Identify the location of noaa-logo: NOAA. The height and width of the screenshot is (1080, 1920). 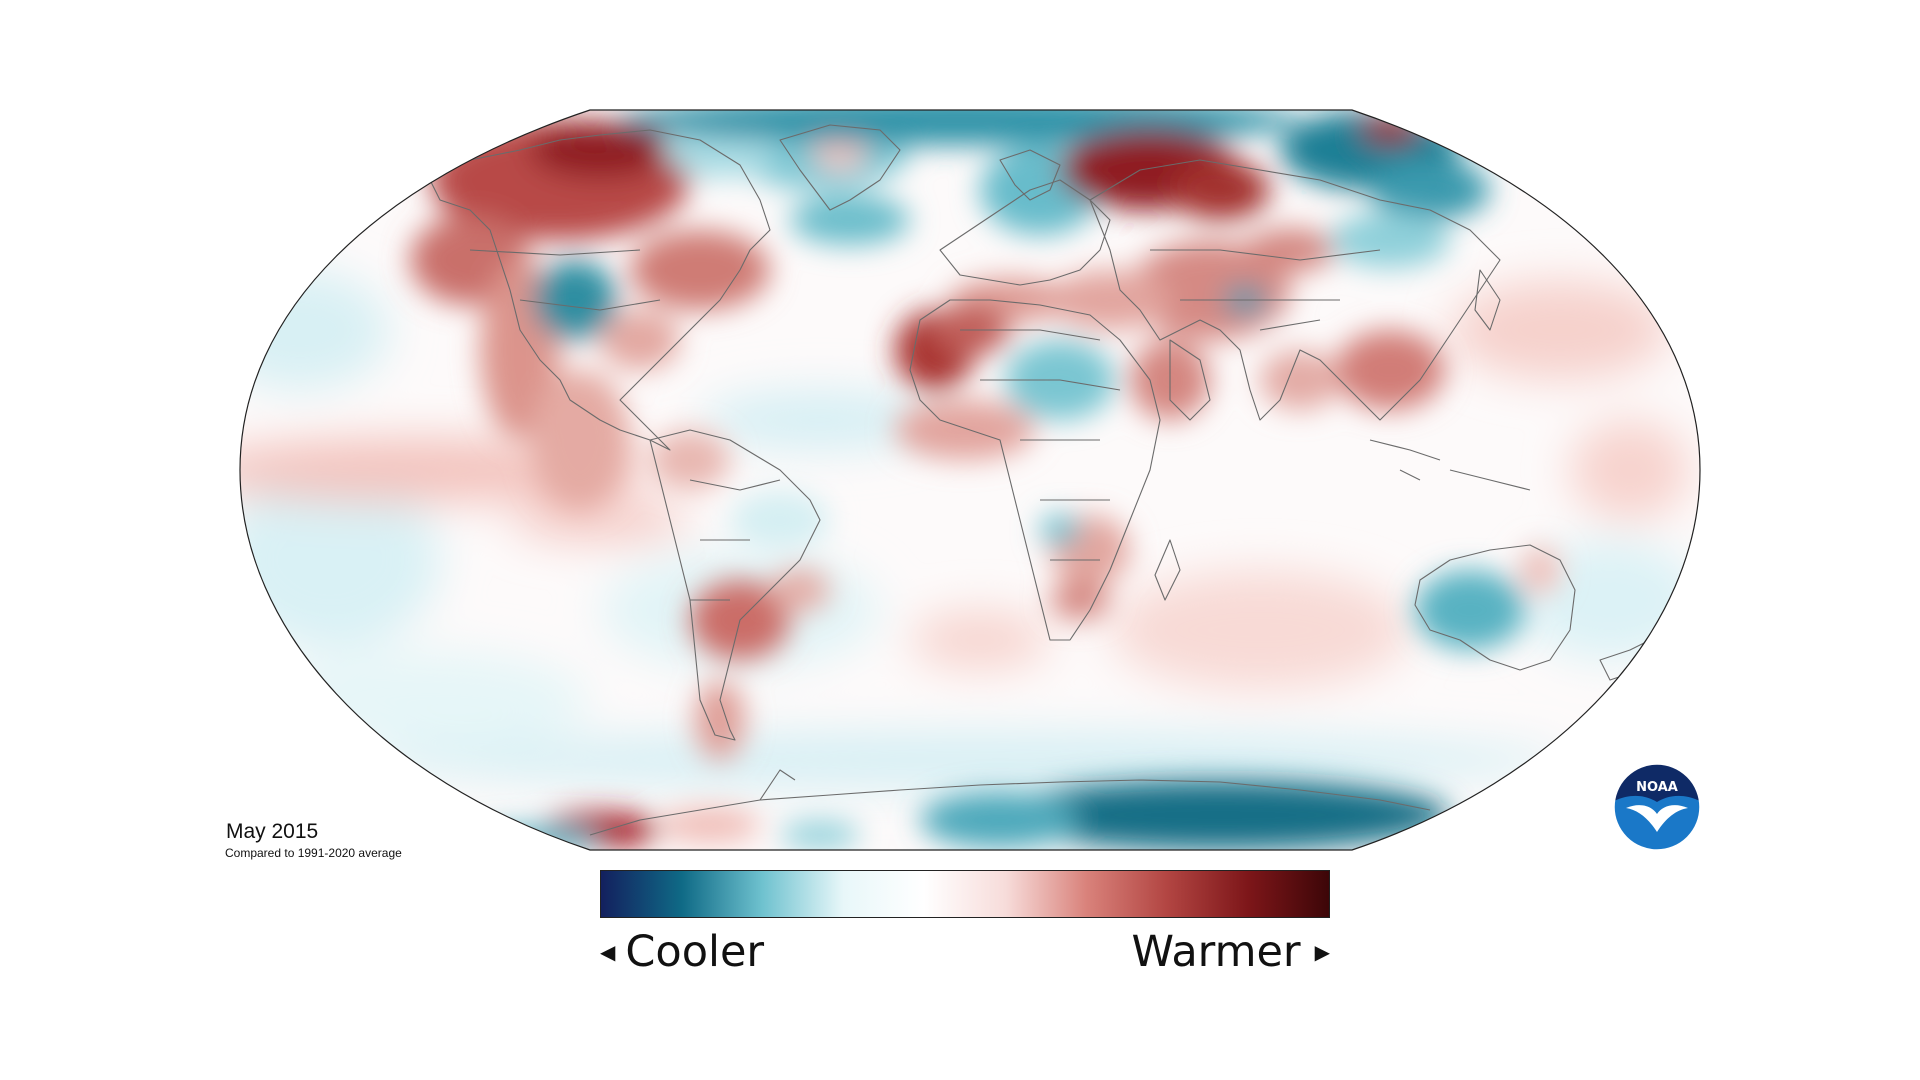
(1657, 807).